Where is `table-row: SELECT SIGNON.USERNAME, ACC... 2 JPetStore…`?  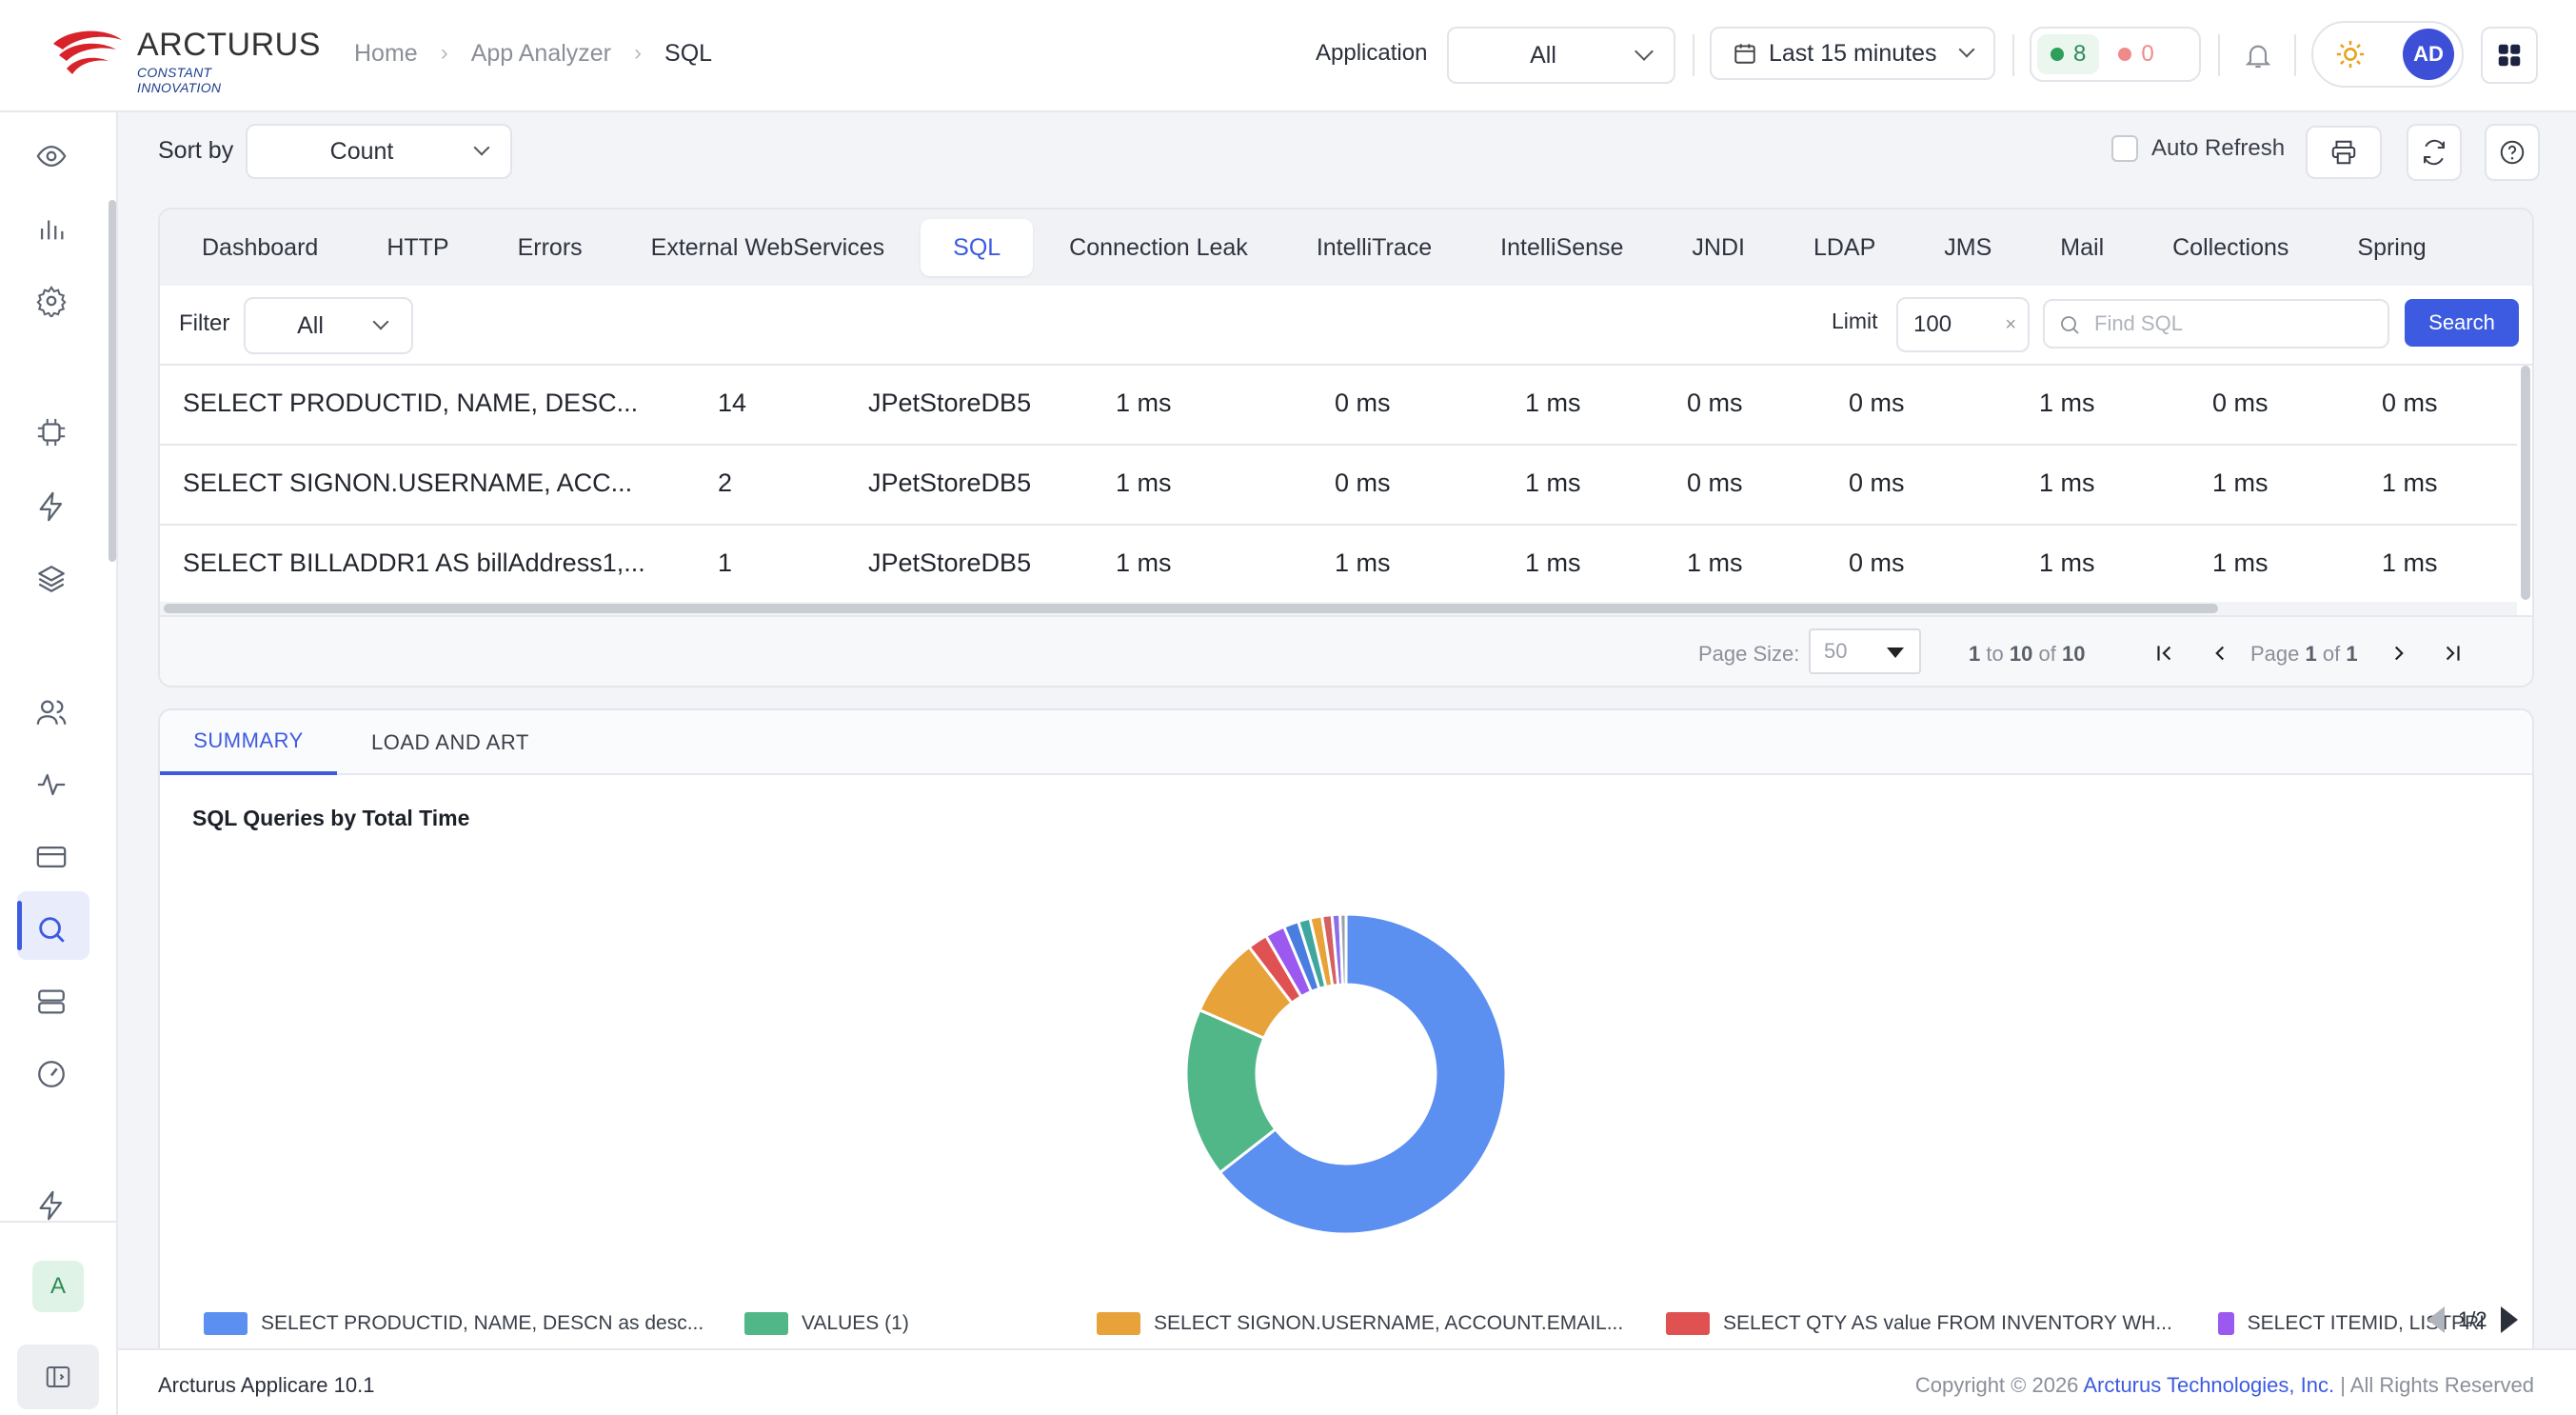
table-row: SELECT SIGNON.USERNAME, ACC... 2 JPetStore… is located at coordinates (1338, 486).